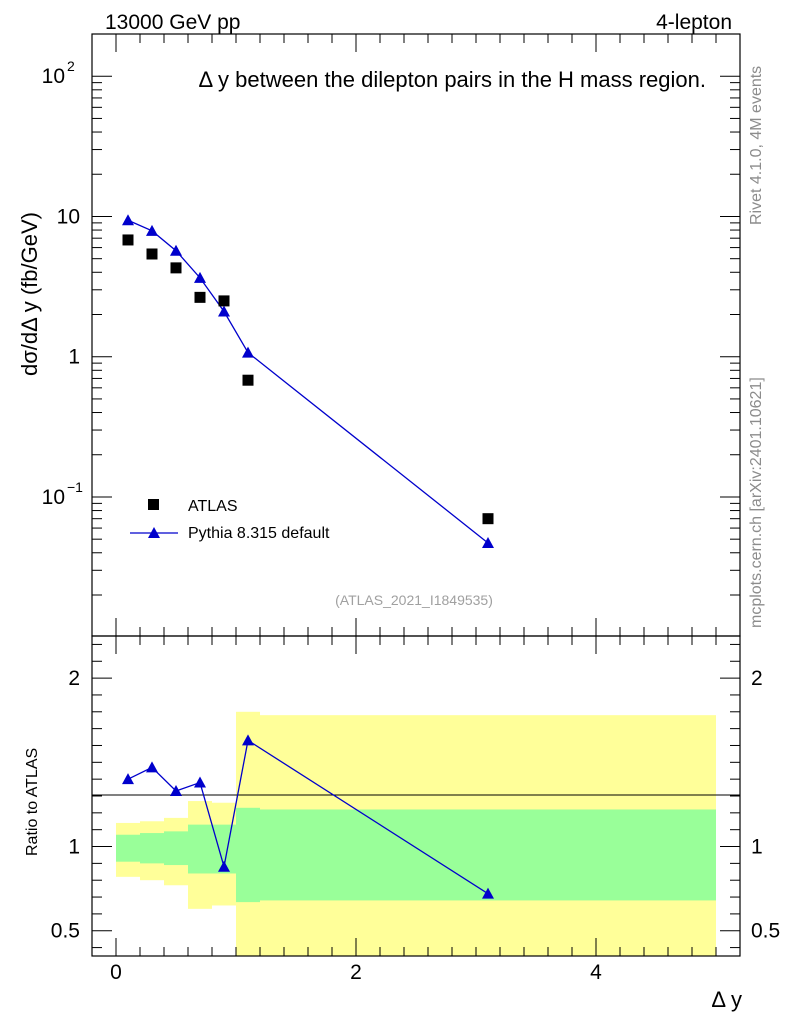  Describe the element at coordinates (726, 999) in the screenshot. I see `x-axis-label: Δ y` at that location.